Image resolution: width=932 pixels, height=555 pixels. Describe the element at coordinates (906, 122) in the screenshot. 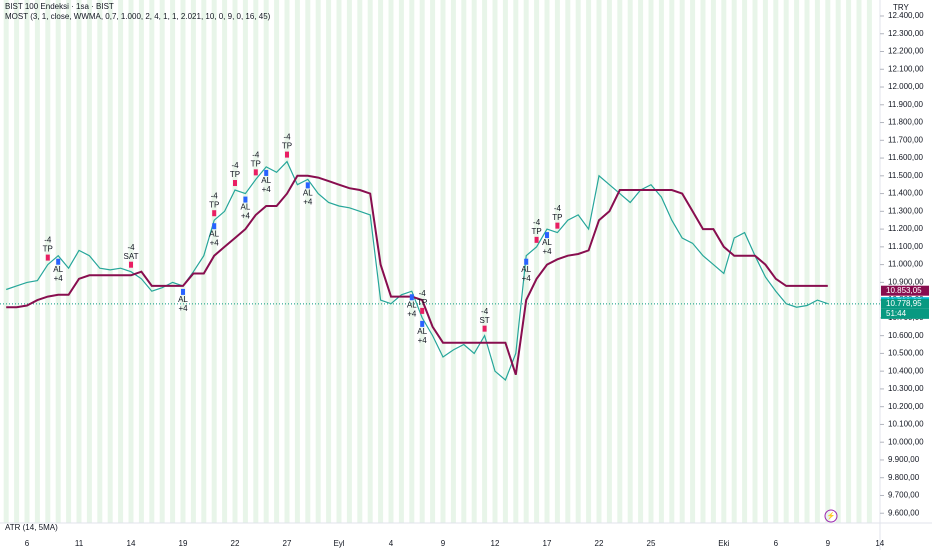

I see `y-tick-label: 11.800,00` at that location.